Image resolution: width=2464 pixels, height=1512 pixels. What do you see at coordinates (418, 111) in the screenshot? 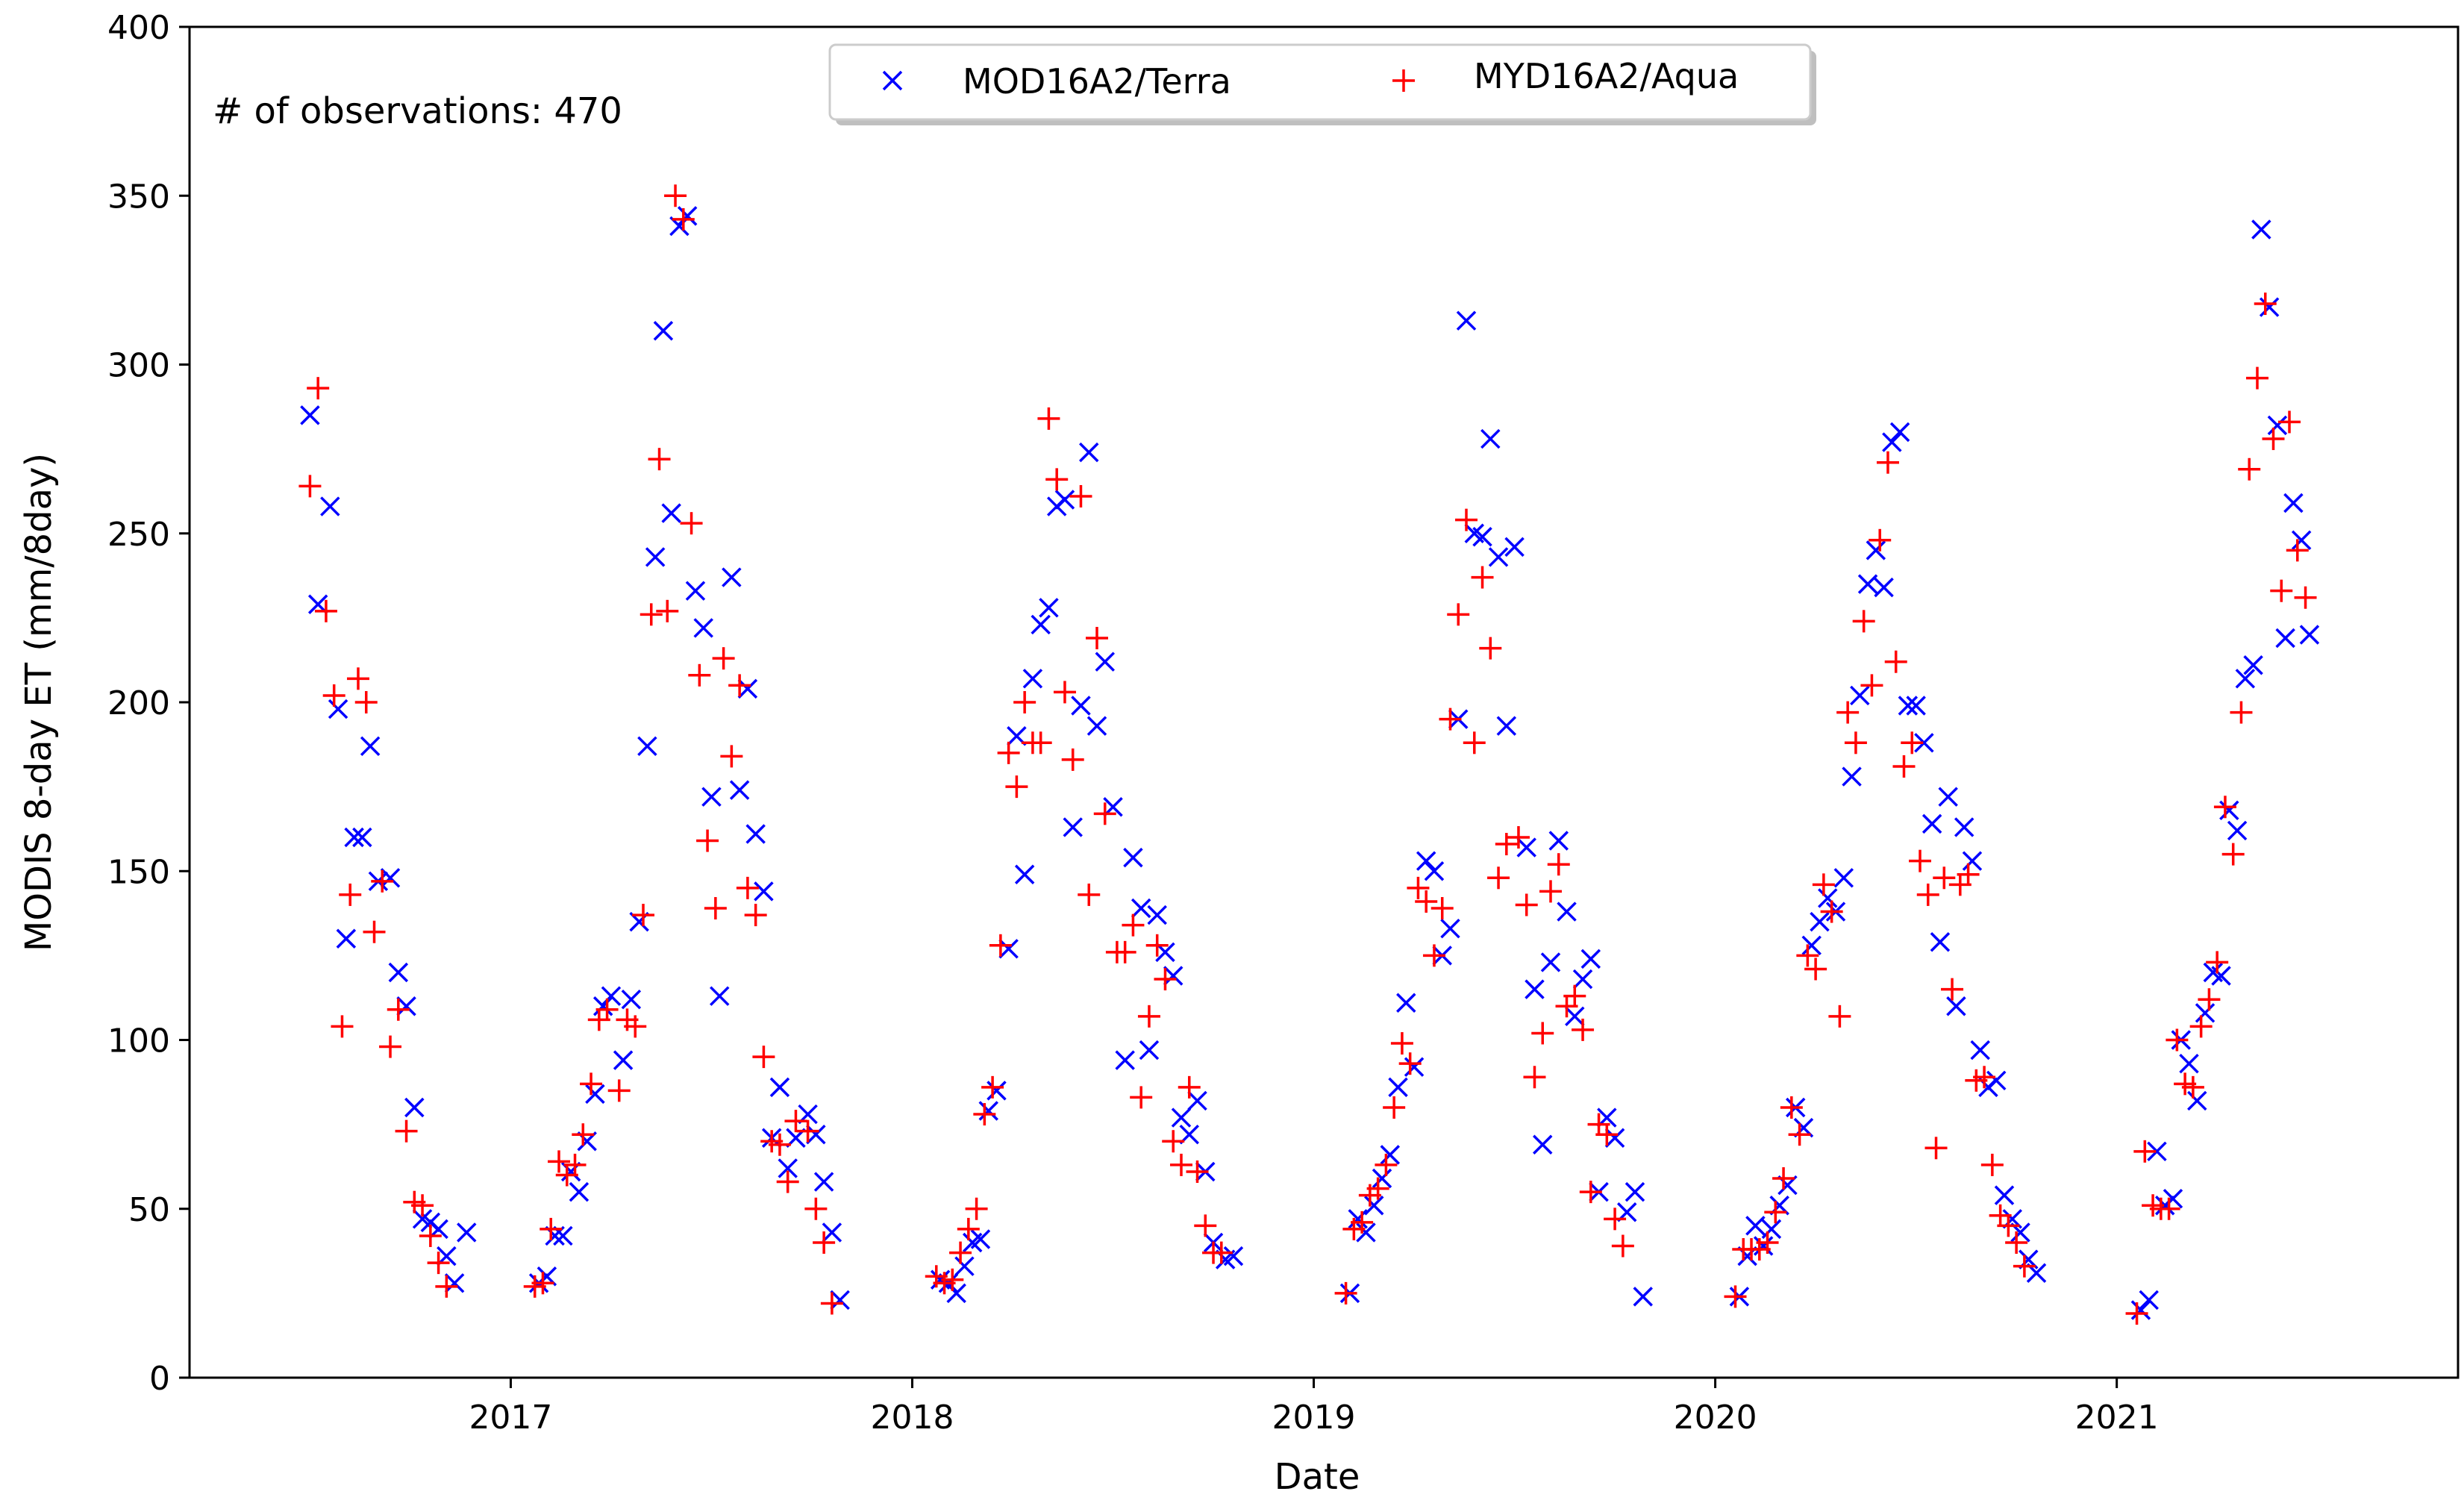
I see `observation-count-annotation: # of observations: 470` at bounding box center [418, 111].